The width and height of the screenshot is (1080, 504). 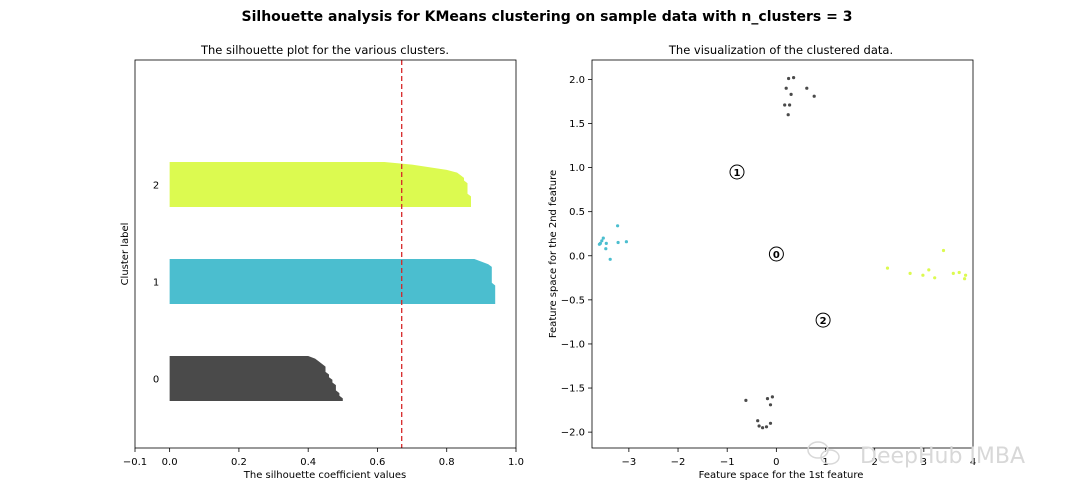 I want to click on cluster-center-label-2: 2, so click(x=823, y=321).